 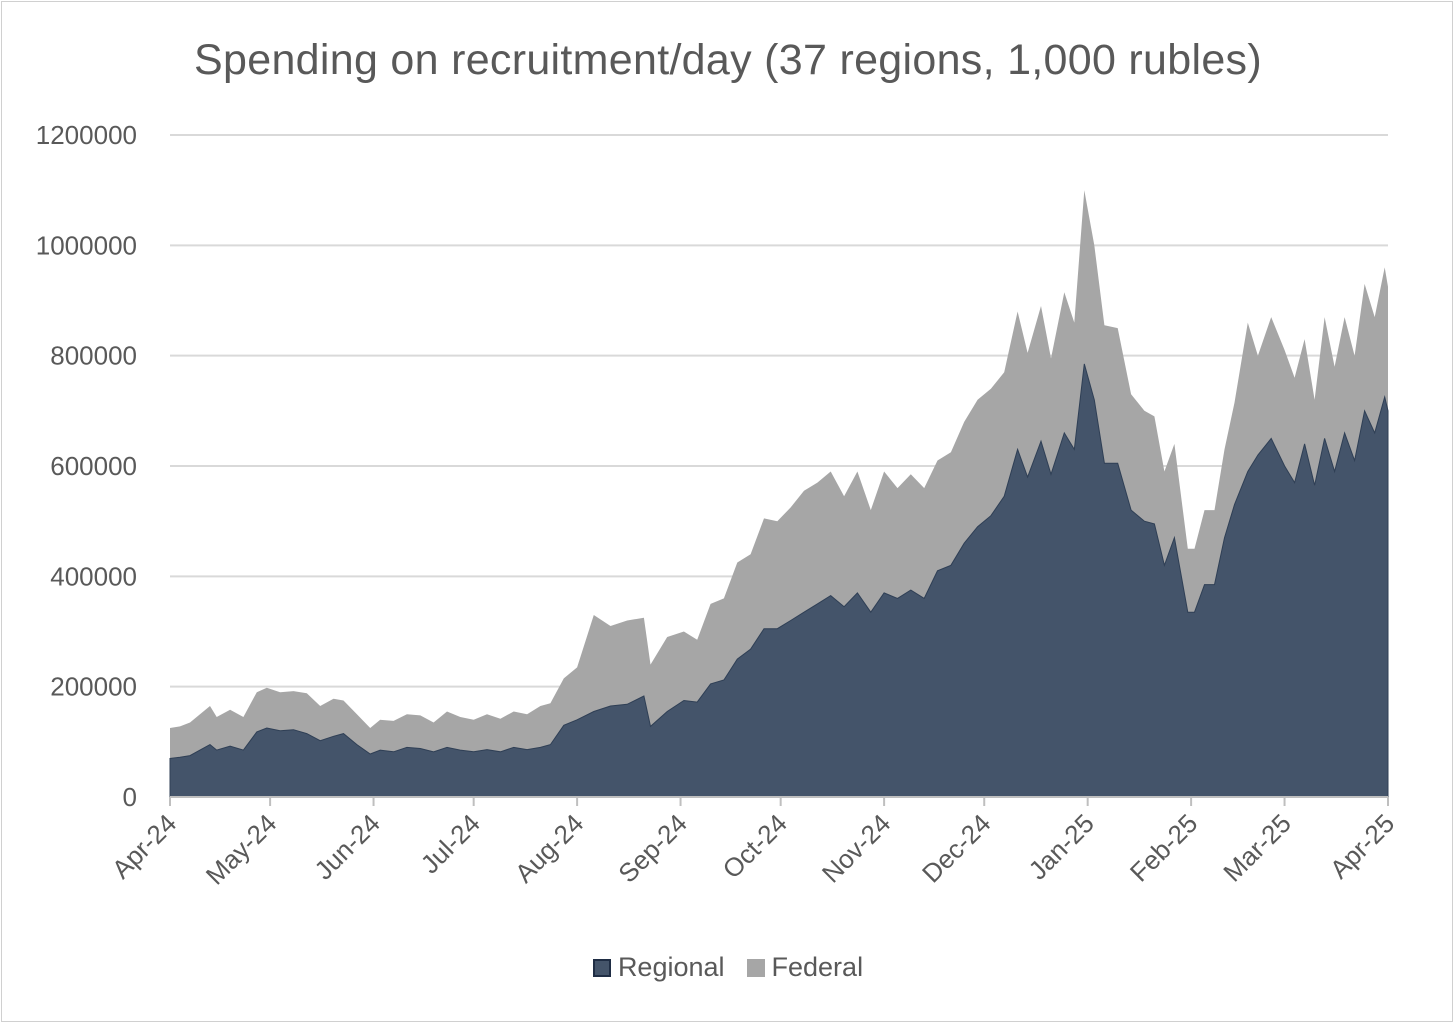 I want to click on legend-swatch-regional, so click(x=601, y=967).